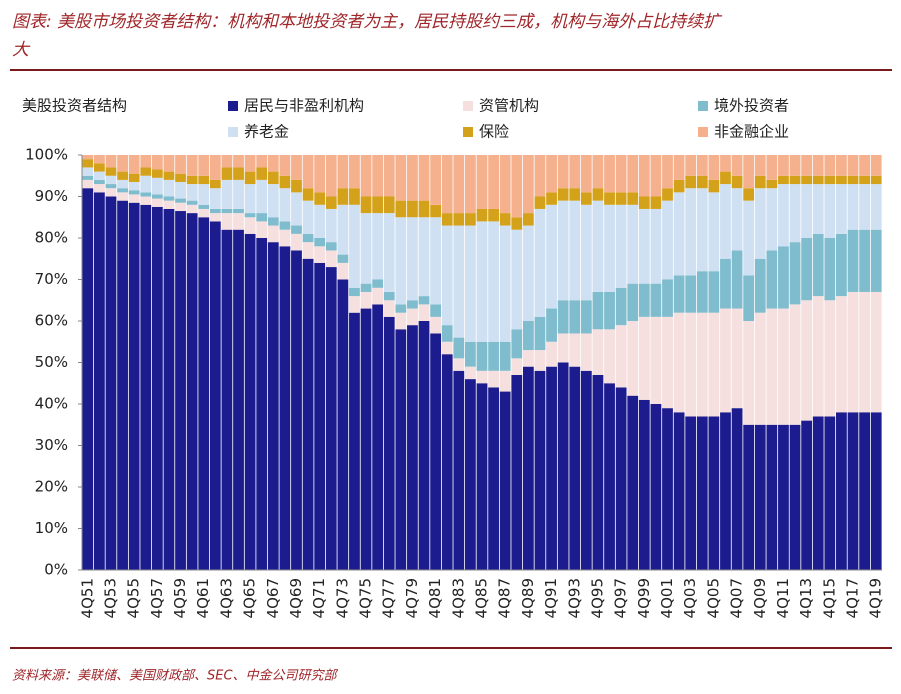 The image size is (901, 694). What do you see at coordinates (226, 598) in the screenshot?
I see `x-tick-label: 4Q63` at bounding box center [226, 598].